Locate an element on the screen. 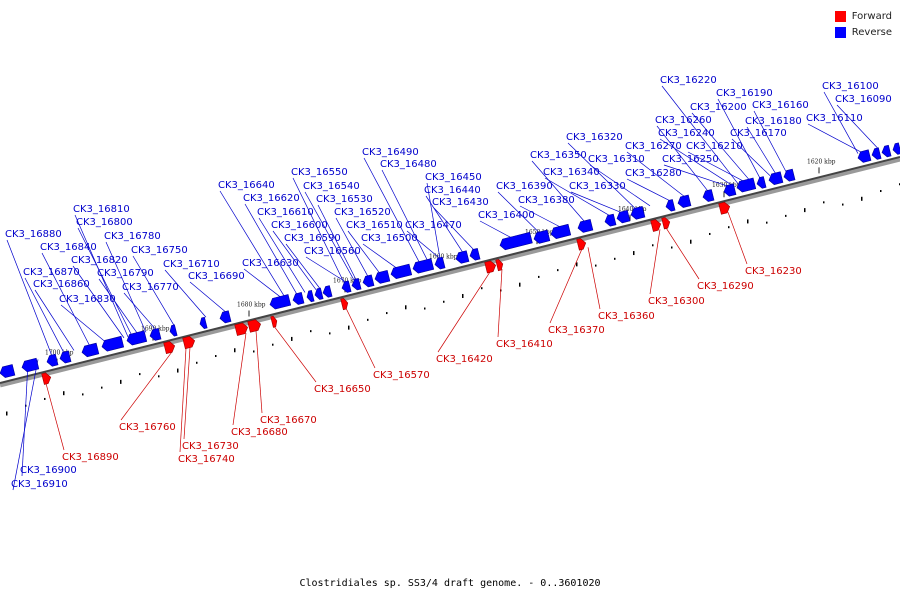 This screenshot has width=900, height=600. reverse-gene-label: CK3_16530 is located at coordinates (344, 199).